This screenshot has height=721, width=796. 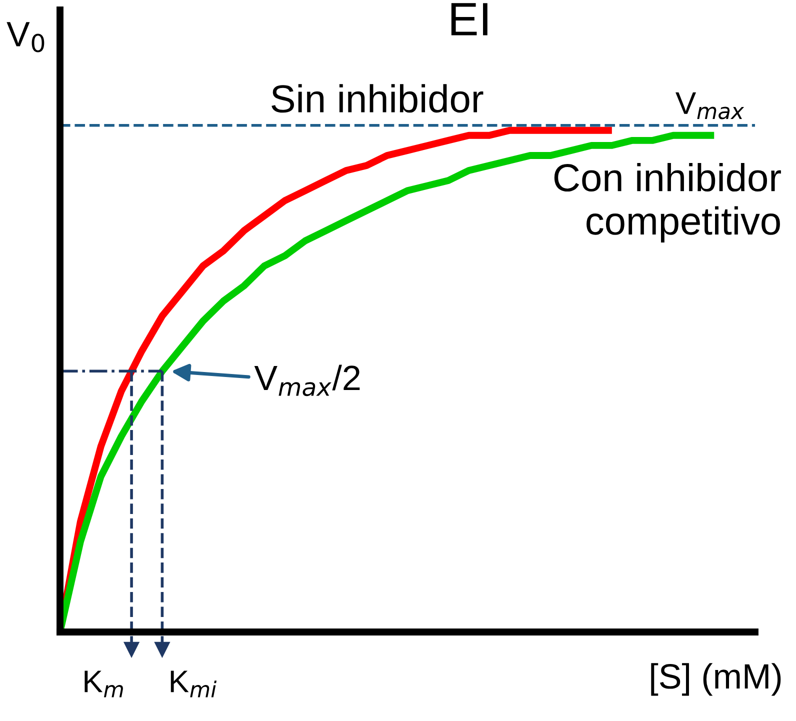 What do you see at coordinates (193, 684) in the screenshot?
I see `text: K$_{mi}$` at bounding box center [193, 684].